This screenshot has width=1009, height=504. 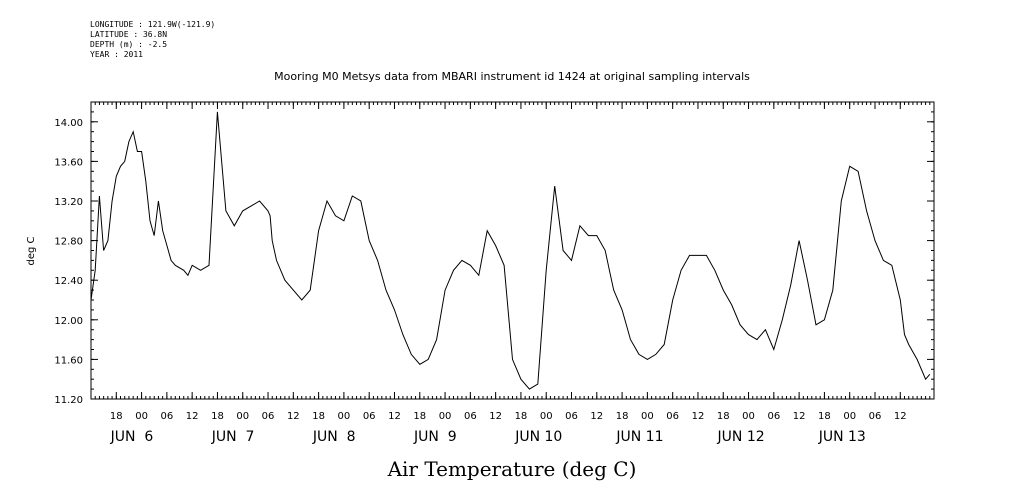 What do you see at coordinates (132, 437) in the screenshot?
I see `x-day-label: JUN 6` at bounding box center [132, 437].